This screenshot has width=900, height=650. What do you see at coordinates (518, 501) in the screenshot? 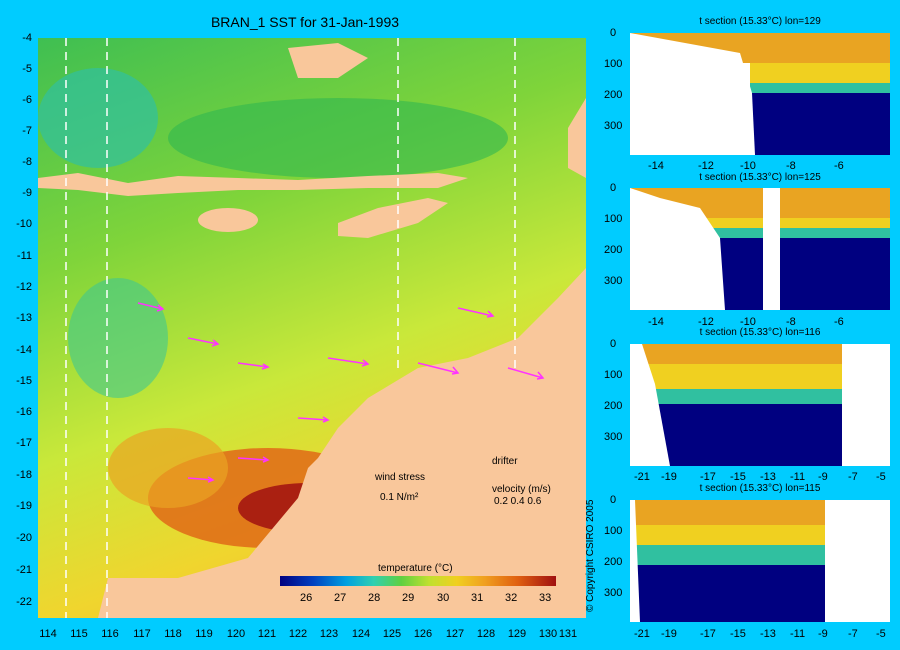
I see `velocity-values: 0.2 0.4 0.6` at bounding box center [518, 501].